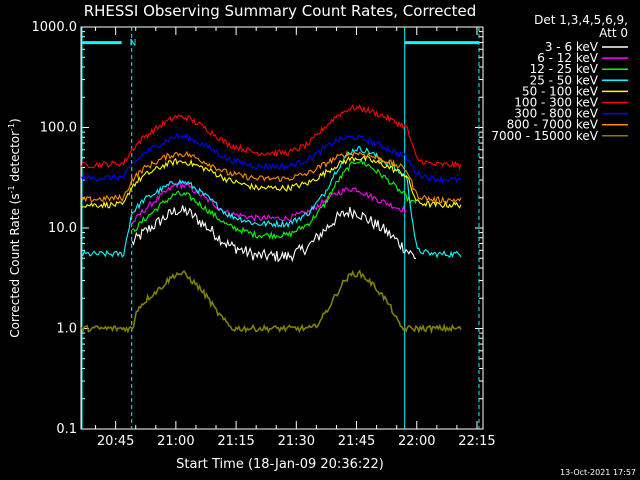 The width and height of the screenshot is (640, 480). I want to click on x-tick-label: 21:30, so click(296, 441).